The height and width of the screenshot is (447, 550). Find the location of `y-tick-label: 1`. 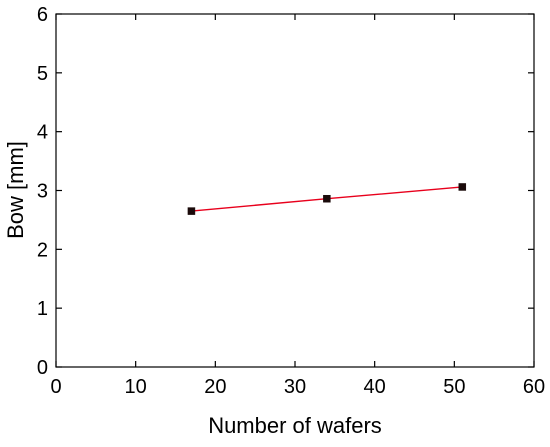

y-tick-label: 1 is located at coordinates (42, 309).